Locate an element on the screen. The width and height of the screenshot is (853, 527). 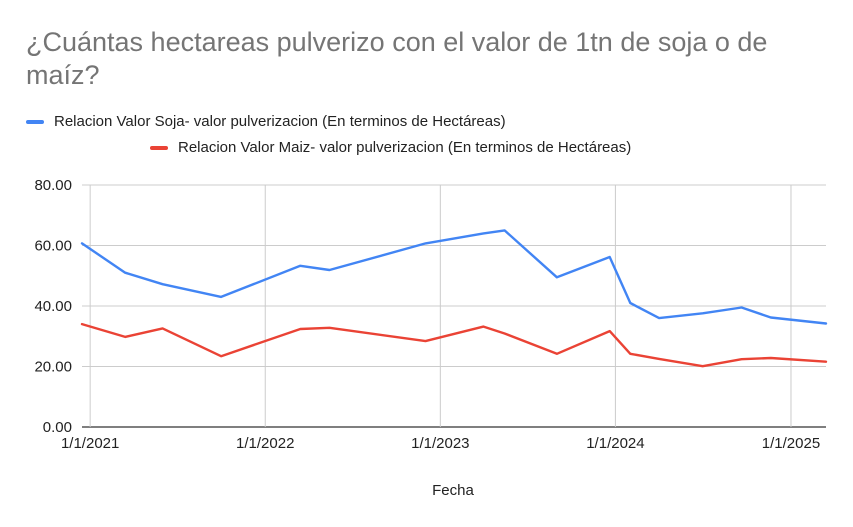
legend-swatch-soja is located at coordinates (35, 121).